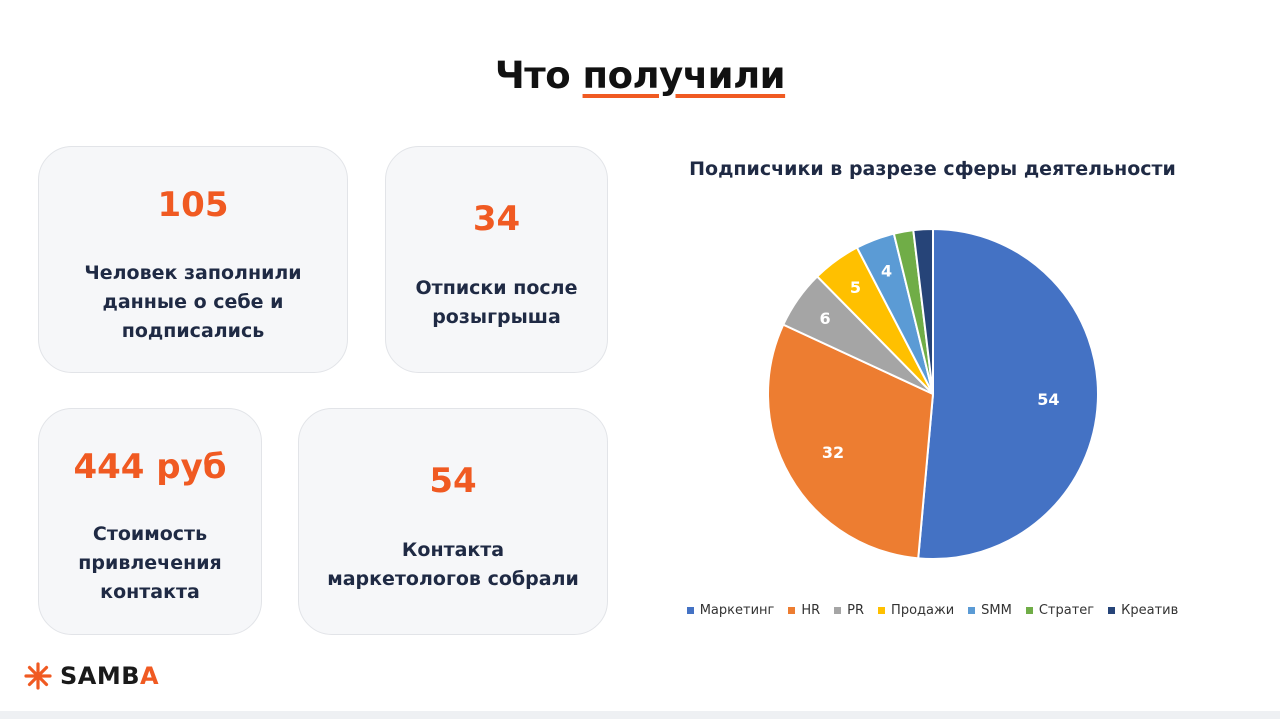  What do you see at coordinates (150, 467) in the screenshot?
I see `stat-value: 444 руб` at bounding box center [150, 467].